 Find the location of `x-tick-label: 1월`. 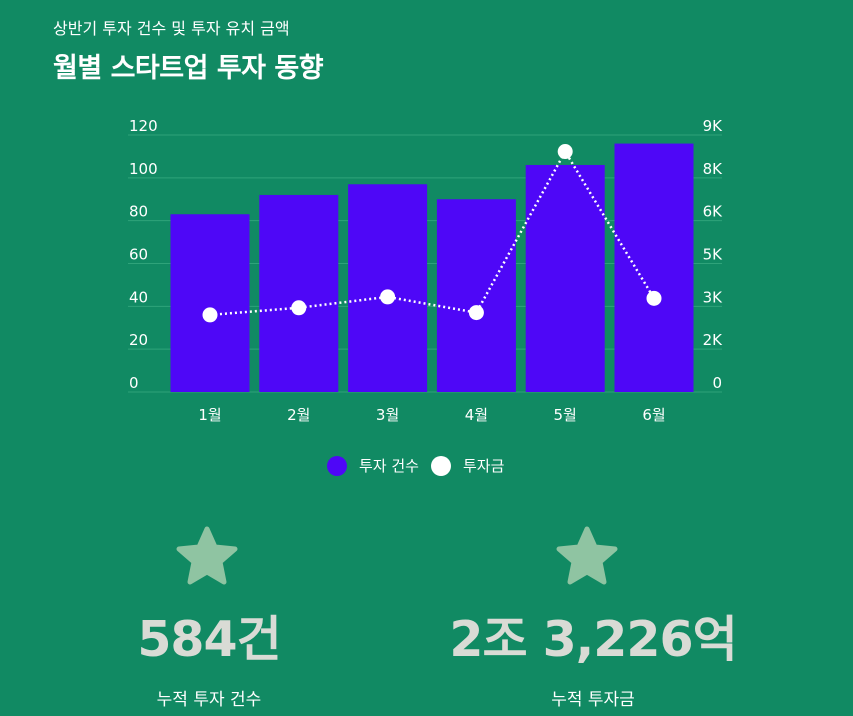

x-tick-label: 1월 is located at coordinates (209, 415).